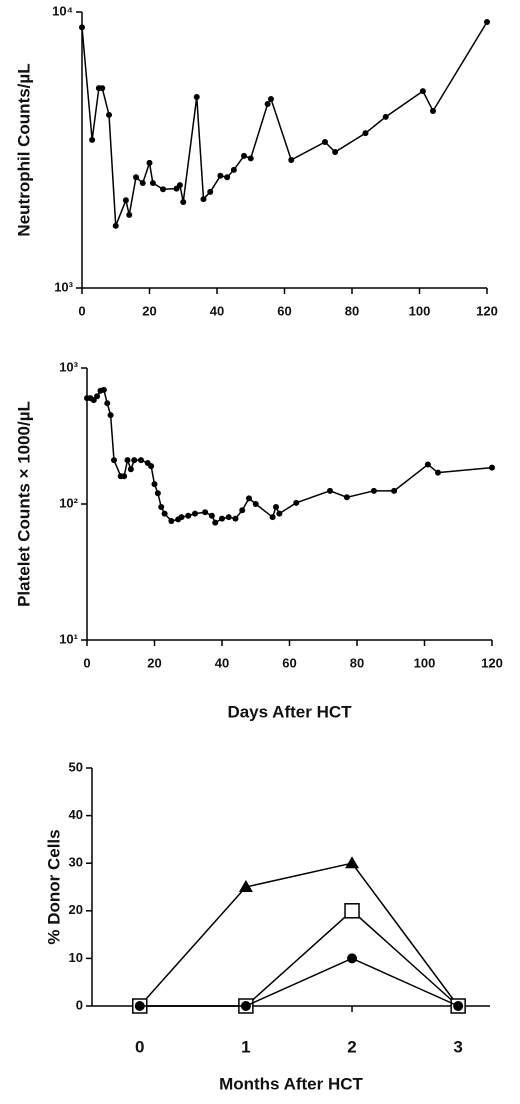 The width and height of the screenshot is (520, 1104). I want to click on y-axis-label: Platelet Counts × 1000/µL, so click(23, 504).